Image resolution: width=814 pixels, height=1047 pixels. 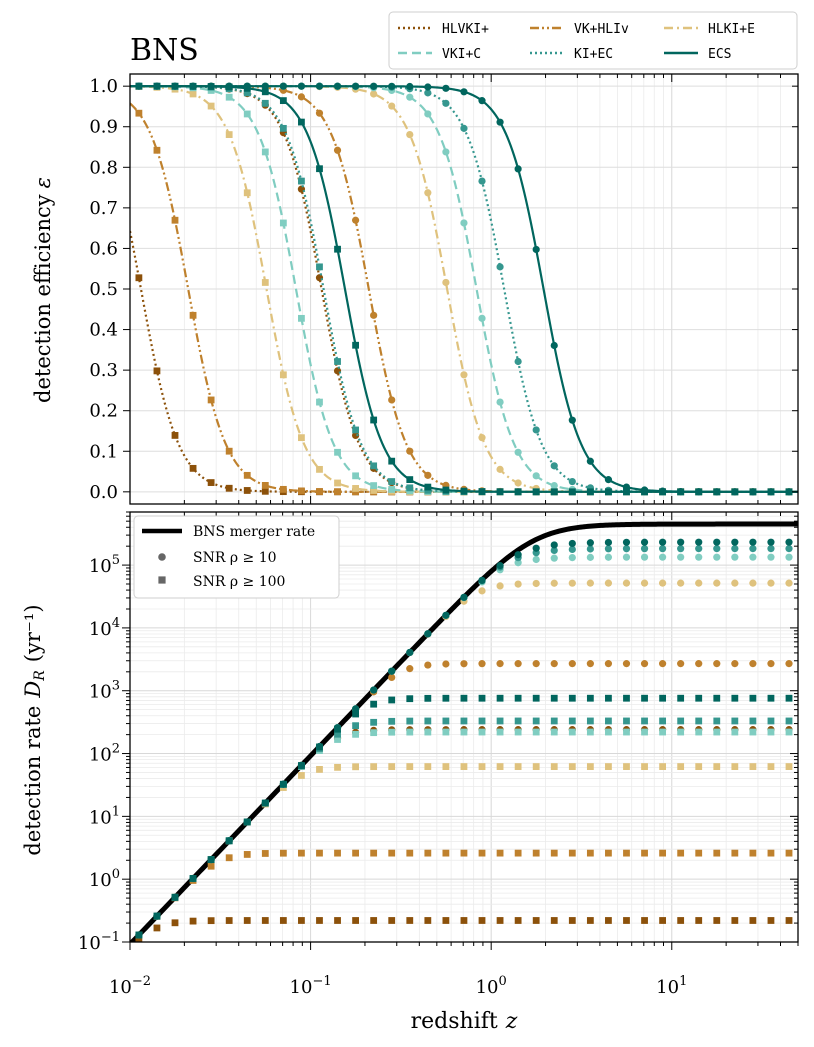 I want to click on x-tick-label: 10⁻¹, so click(x=311, y=986).